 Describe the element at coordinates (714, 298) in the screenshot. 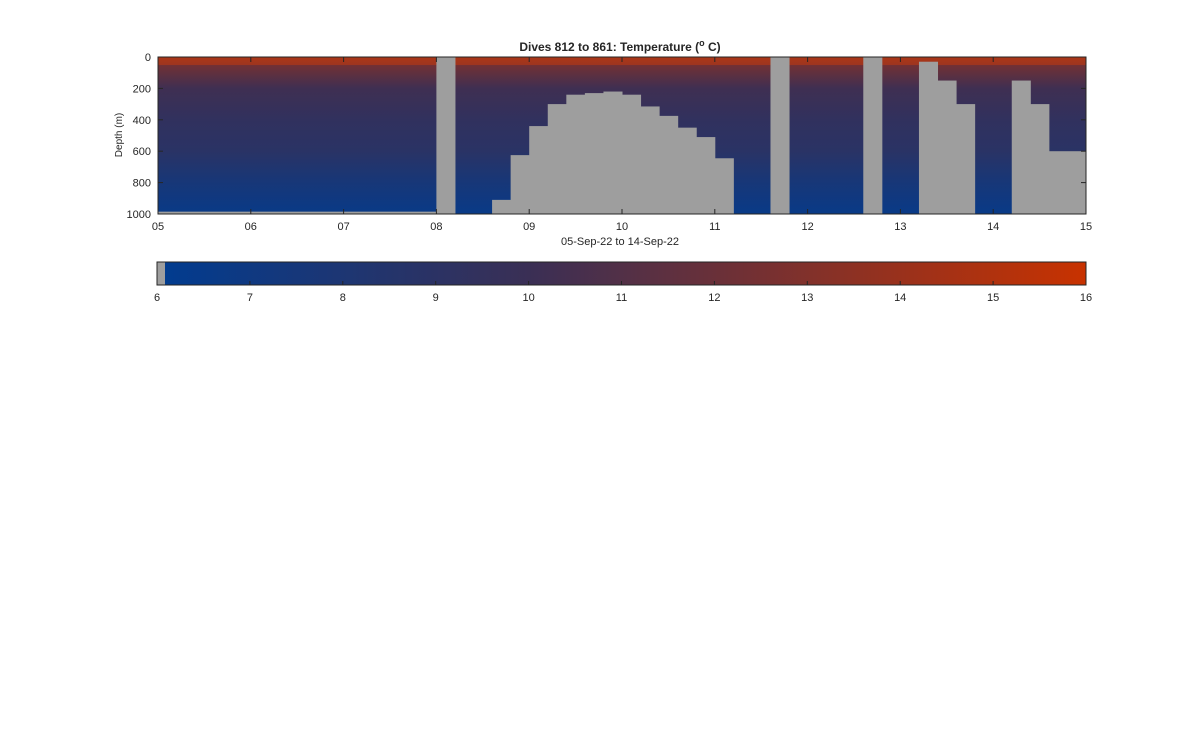

I see `colorbar-tick-label: 12` at that location.